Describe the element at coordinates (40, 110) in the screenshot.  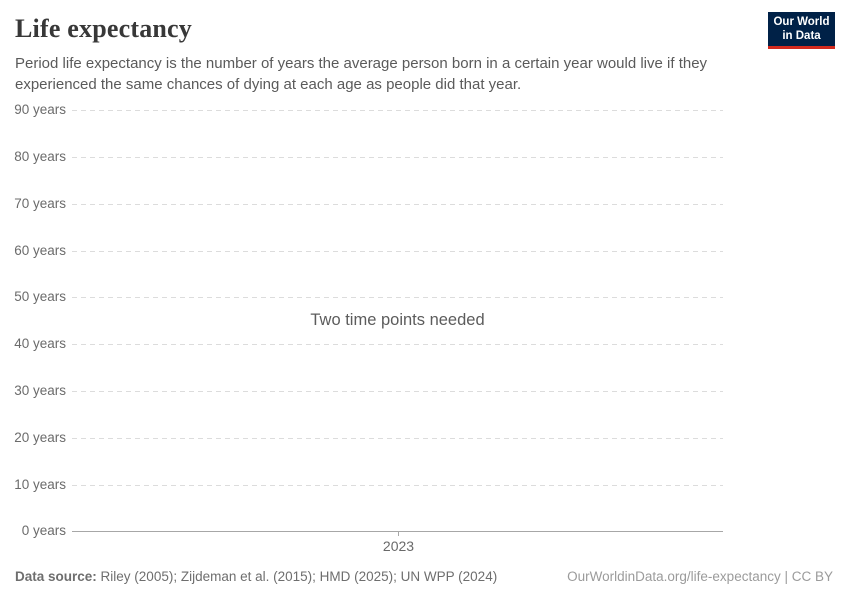
I see `y-axis-tick-label: 90 years` at that location.